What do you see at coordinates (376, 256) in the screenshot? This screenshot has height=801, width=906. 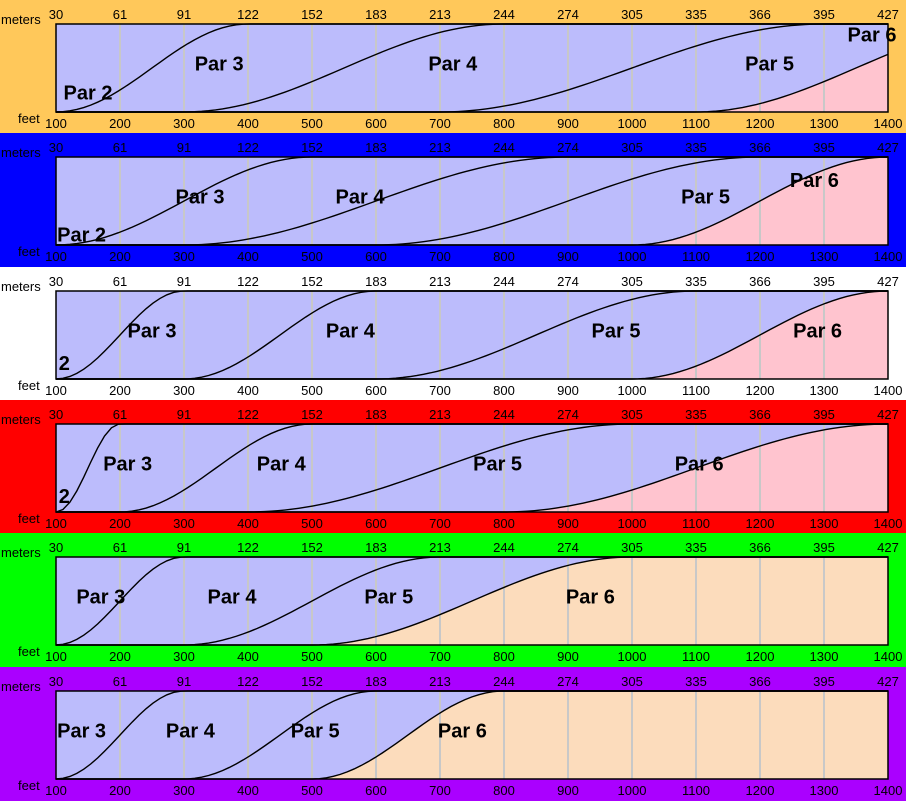 I see `feet-tick-label: 600` at bounding box center [376, 256].